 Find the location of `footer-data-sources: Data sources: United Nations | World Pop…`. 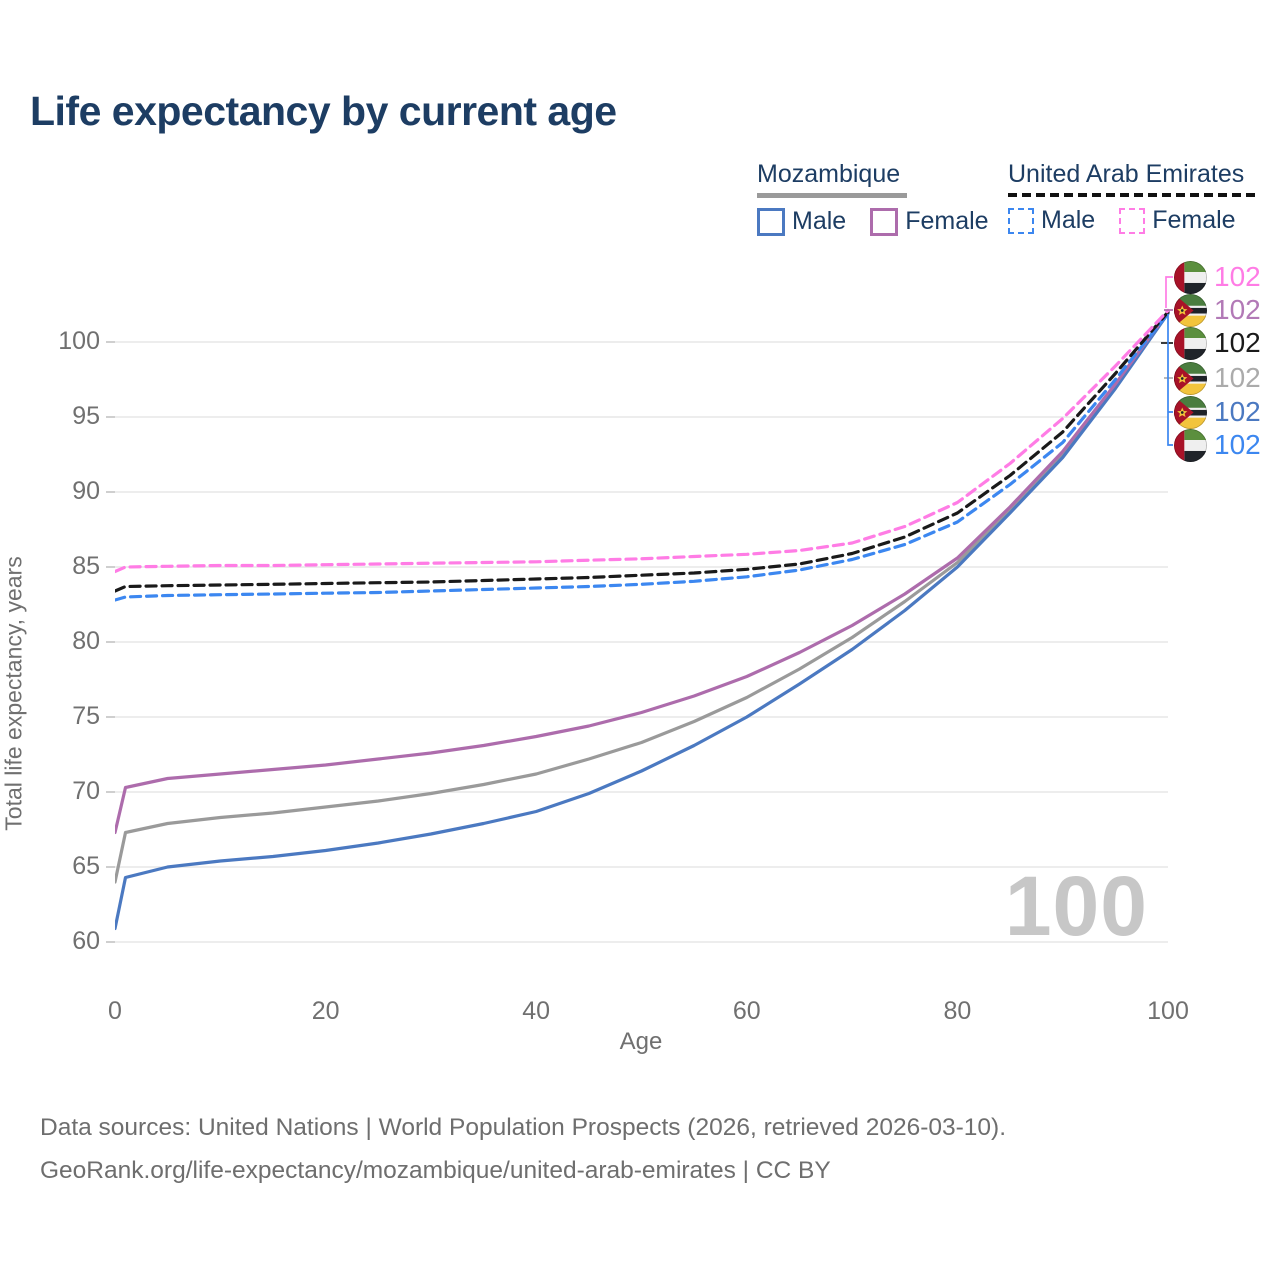

footer-data-sources: Data sources: United Nations | World Pop… is located at coordinates (523, 1127).